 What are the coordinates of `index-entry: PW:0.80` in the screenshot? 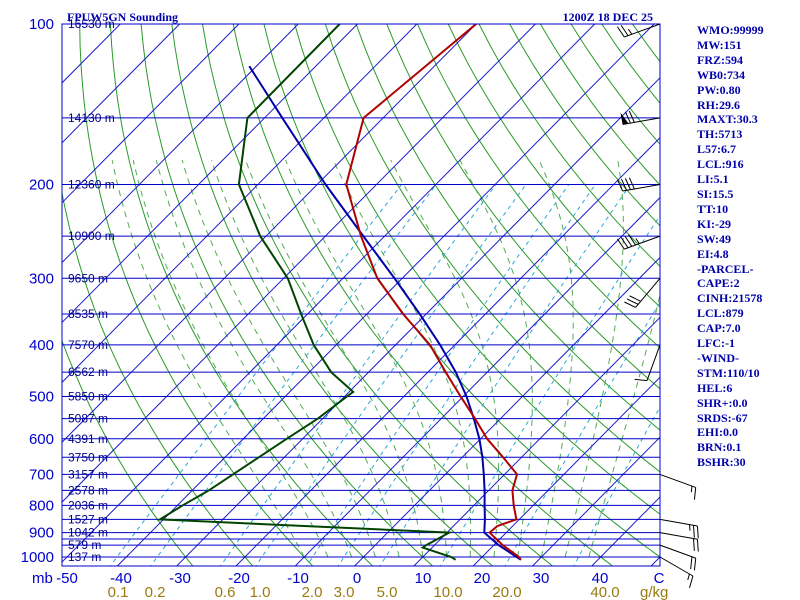 It's located at (719, 89).